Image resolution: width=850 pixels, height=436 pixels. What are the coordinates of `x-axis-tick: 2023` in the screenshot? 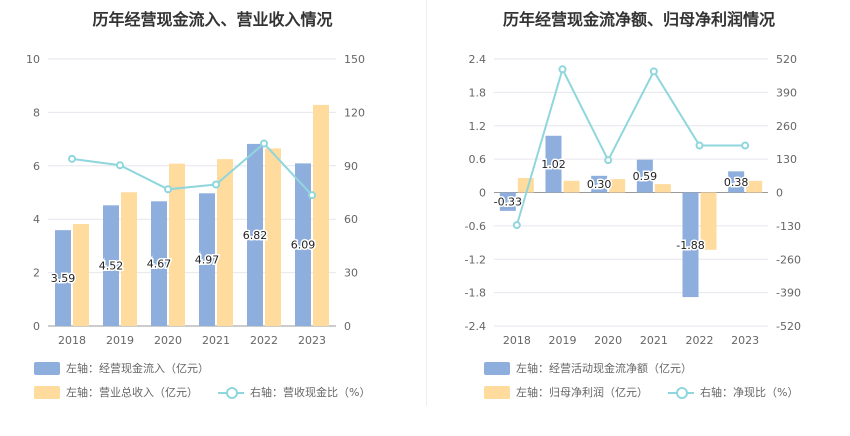 It's located at (745, 340).